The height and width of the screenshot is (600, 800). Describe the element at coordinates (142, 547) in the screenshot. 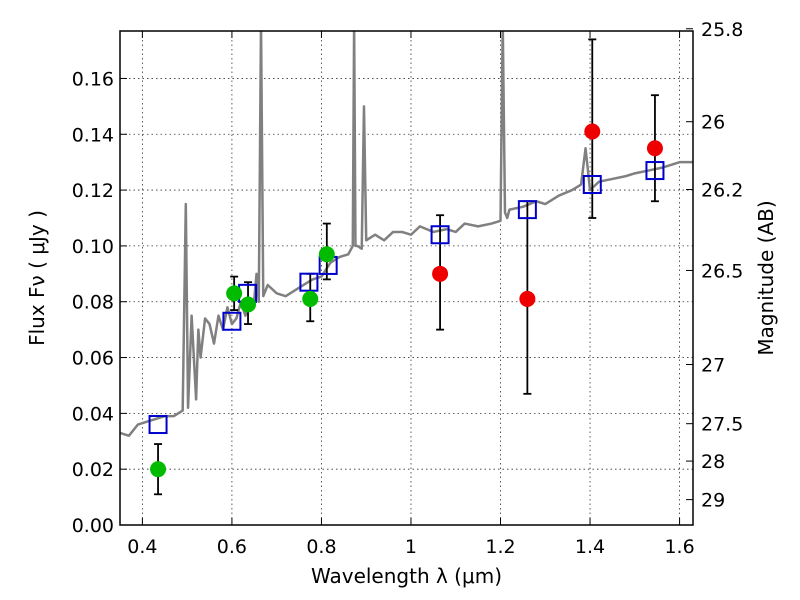

I see `x-tick-label: 0.4` at that location.